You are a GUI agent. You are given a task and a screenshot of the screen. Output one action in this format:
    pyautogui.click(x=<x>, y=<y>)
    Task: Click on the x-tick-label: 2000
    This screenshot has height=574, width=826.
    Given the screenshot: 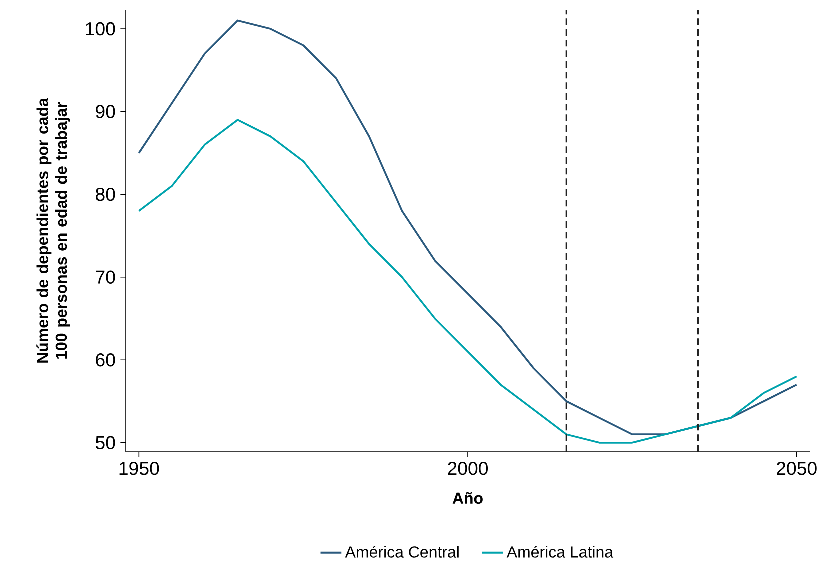 What is the action you would take?
    pyautogui.click(x=468, y=469)
    